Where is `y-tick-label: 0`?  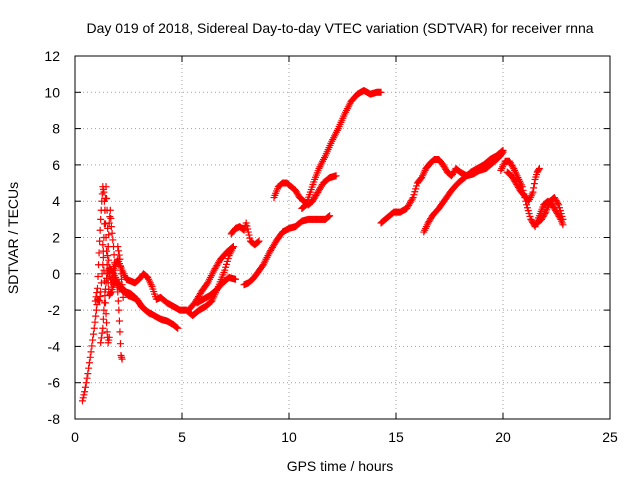
y-tick-label: 0 is located at coordinates (56, 274).